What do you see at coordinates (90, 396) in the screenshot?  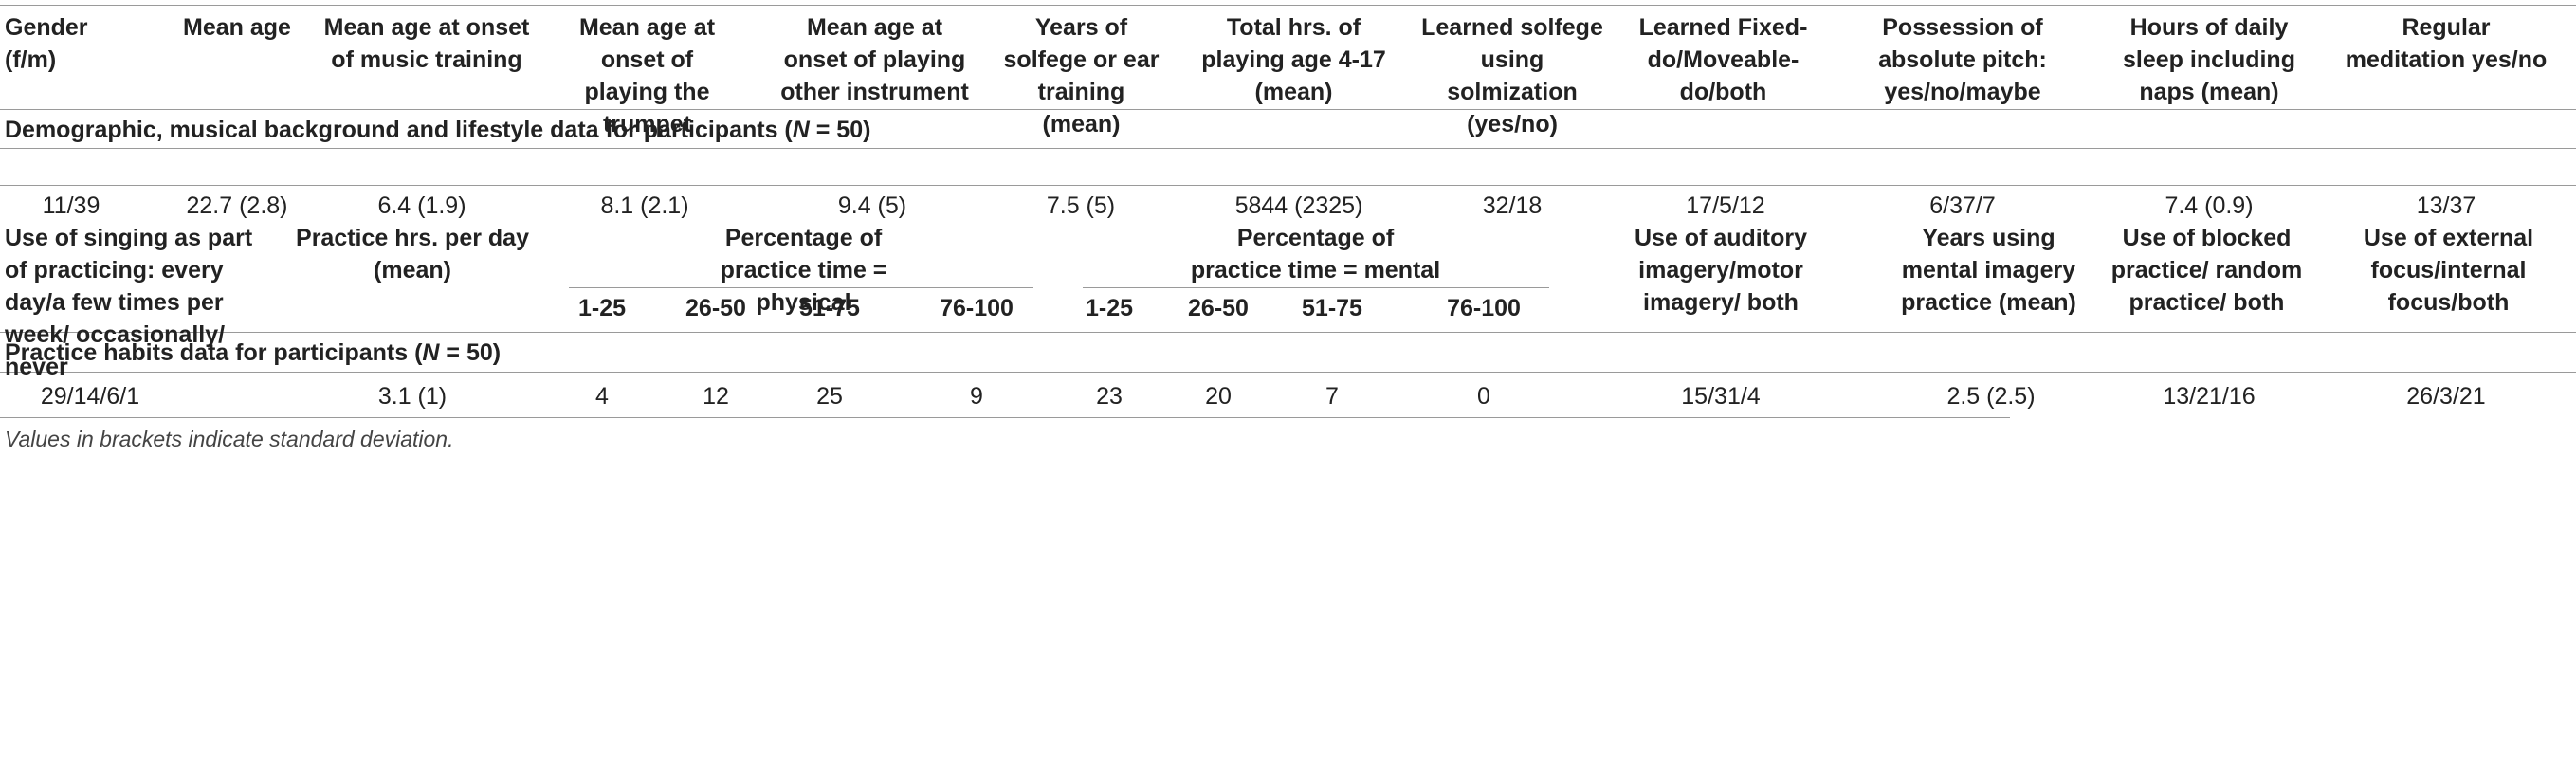 I see `row2-singing: 29/14/6/1` at bounding box center [90, 396].